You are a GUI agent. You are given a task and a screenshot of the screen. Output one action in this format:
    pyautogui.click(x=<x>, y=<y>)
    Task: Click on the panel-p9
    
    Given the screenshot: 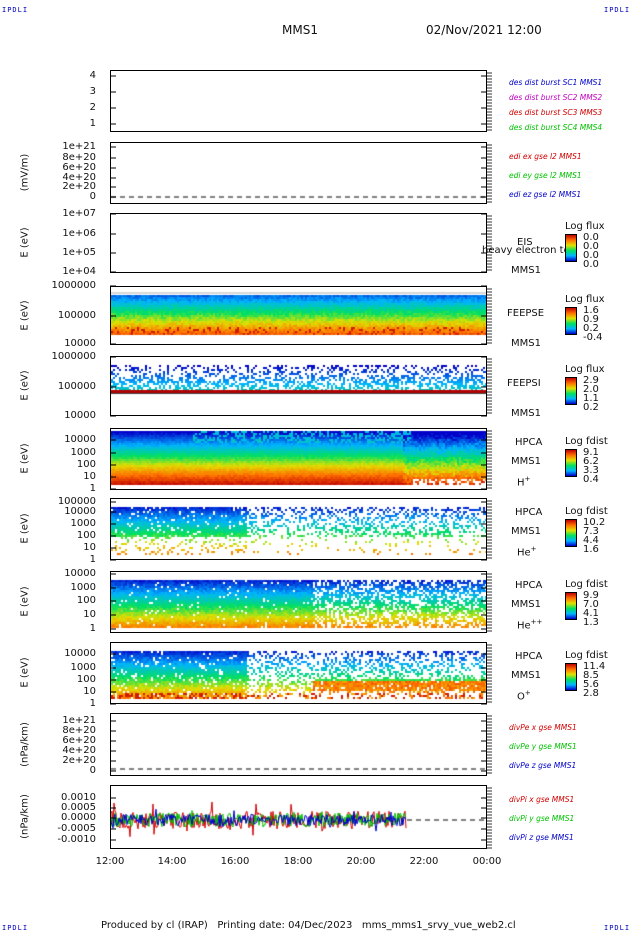 What is the action you would take?
    pyautogui.click(x=298, y=673)
    